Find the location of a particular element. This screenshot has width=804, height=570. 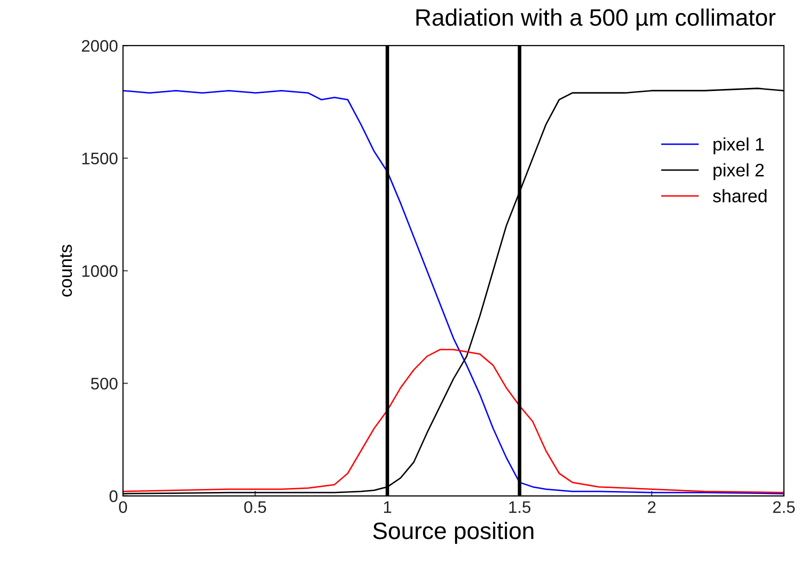

y-tick-label: 1000 is located at coordinates (100, 271).